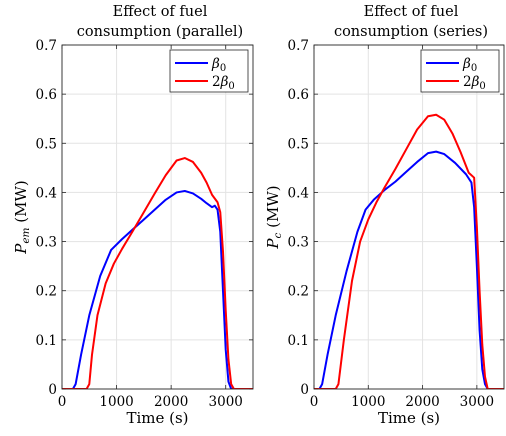 This screenshot has width=506, height=436. I want to click on chart-title-line-2: consumption (parallel), so click(160, 32).